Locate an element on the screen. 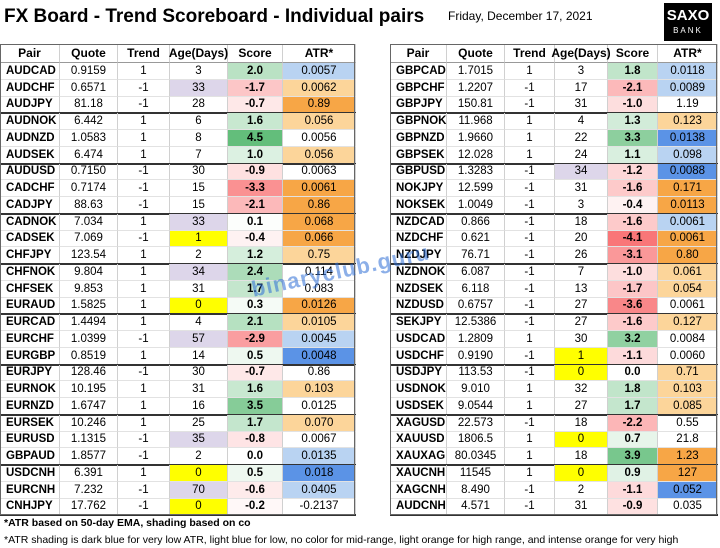 The image size is (720, 548). atr-cell: 0.061 is located at coordinates (688, 272).